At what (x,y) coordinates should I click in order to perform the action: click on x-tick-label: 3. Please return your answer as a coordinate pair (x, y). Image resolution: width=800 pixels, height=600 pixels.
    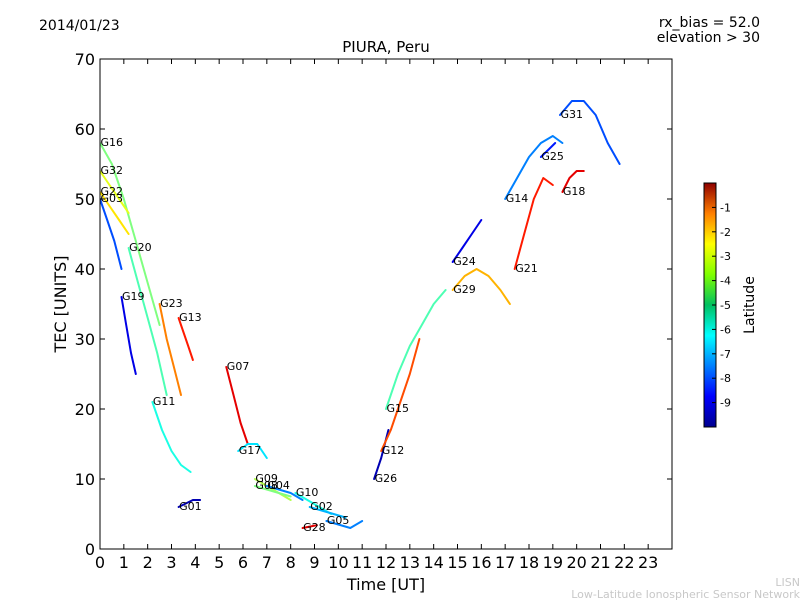
    Looking at the image, I should click on (171, 562).